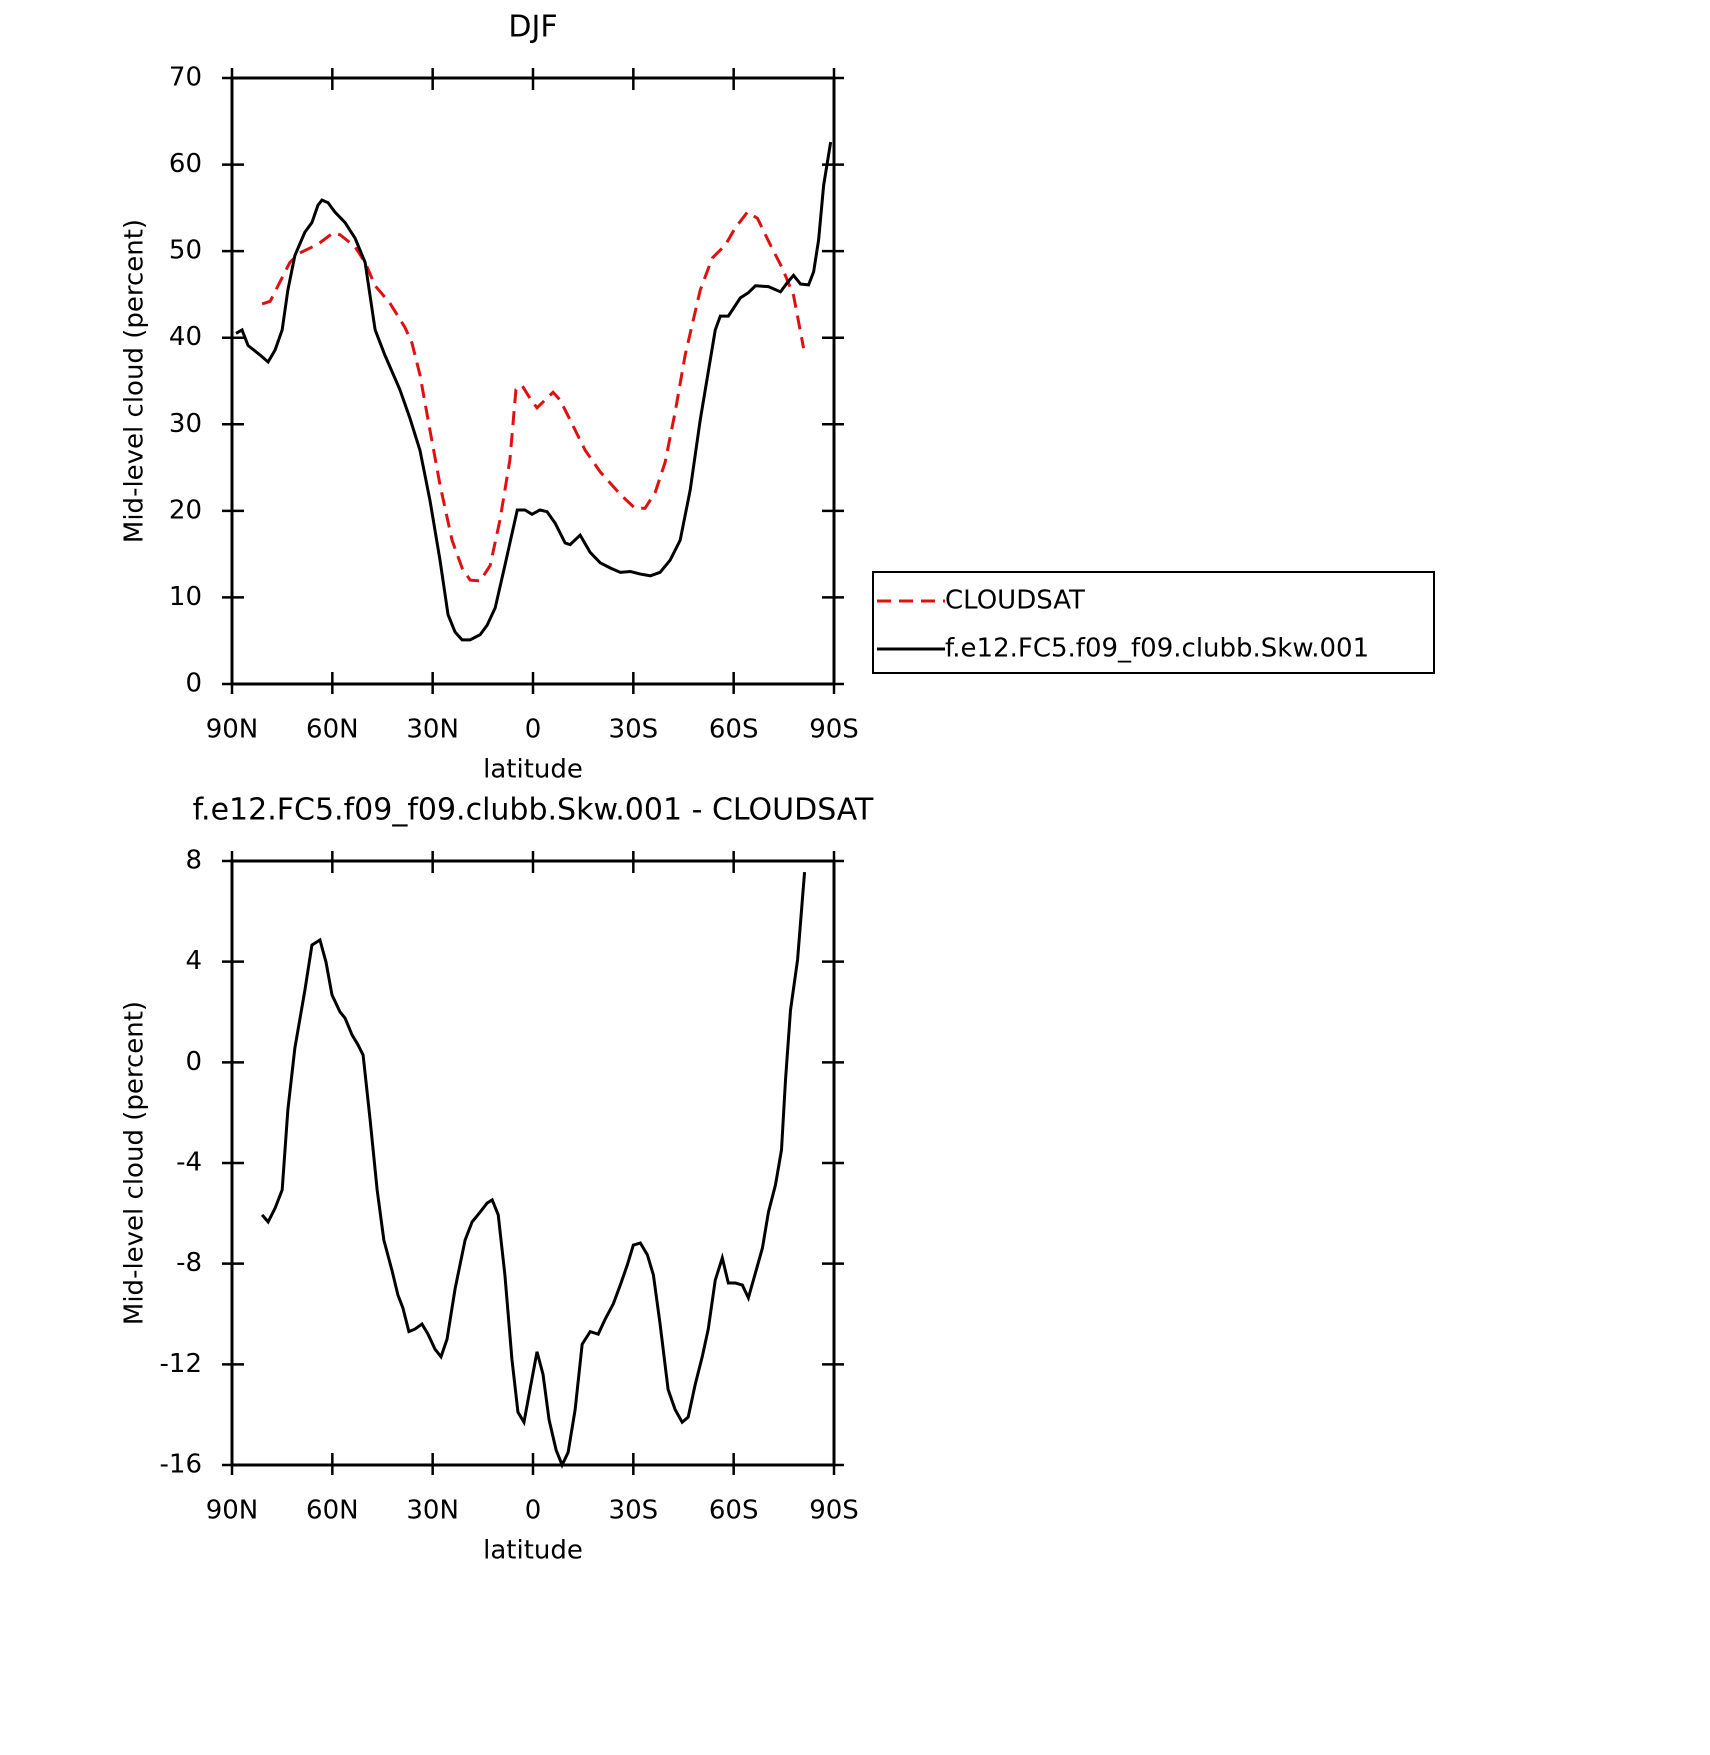 The image size is (1710, 1755). What do you see at coordinates (181, 1364) in the screenshot?
I see `y-tick-label: -12` at bounding box center [181, 1364].